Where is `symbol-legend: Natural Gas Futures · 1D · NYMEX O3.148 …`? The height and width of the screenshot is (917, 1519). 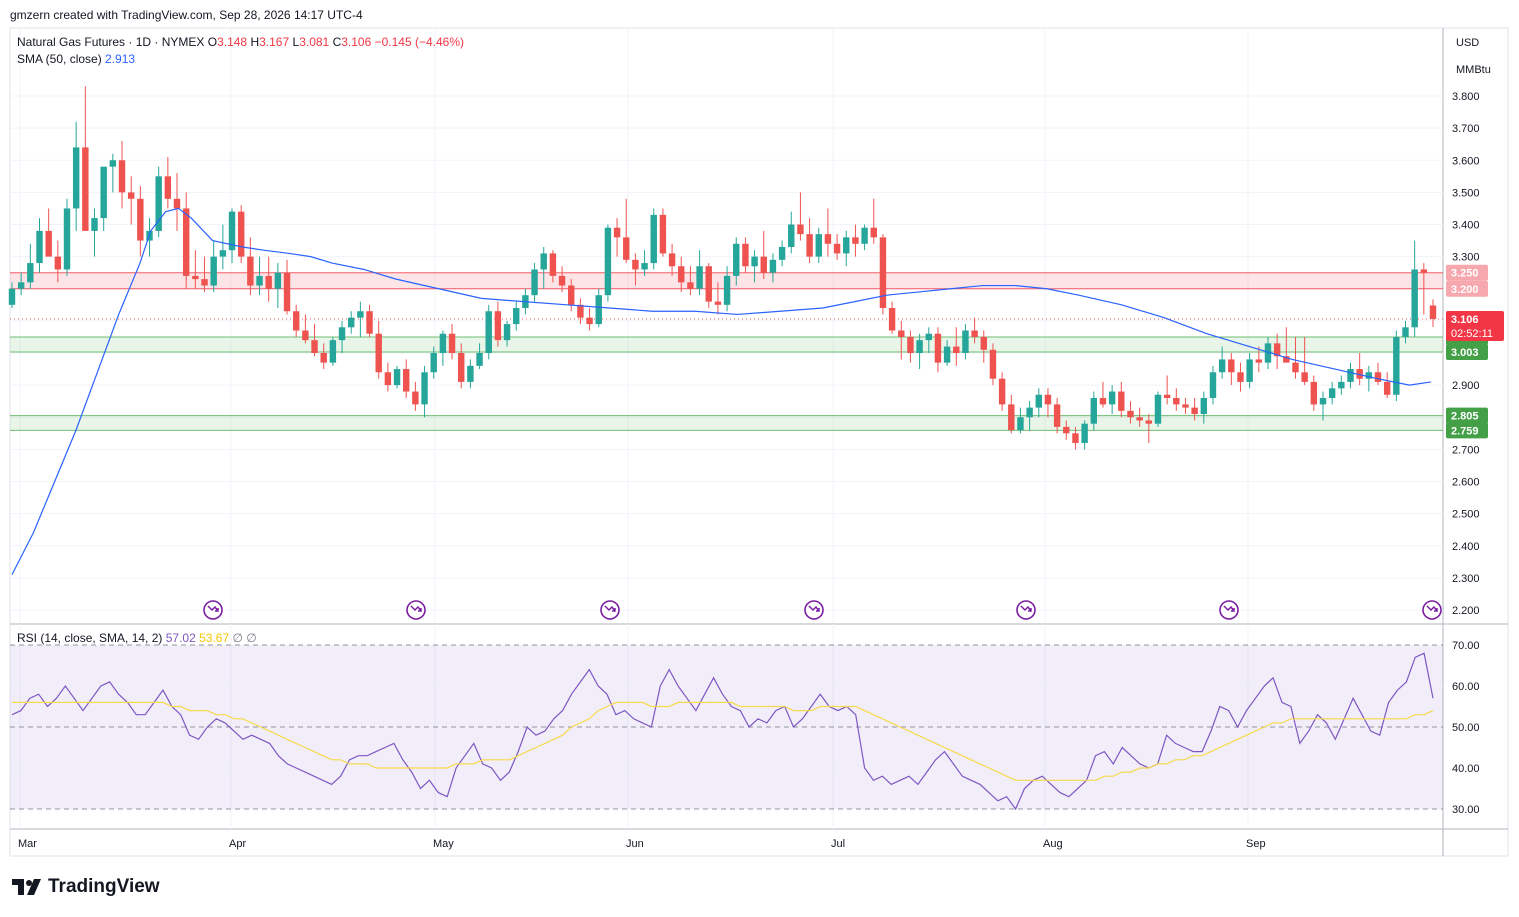 symbol-legend: Natural Gas Futures · 1D · NYMEX O3.148 … is located at coordinates (240, 42).